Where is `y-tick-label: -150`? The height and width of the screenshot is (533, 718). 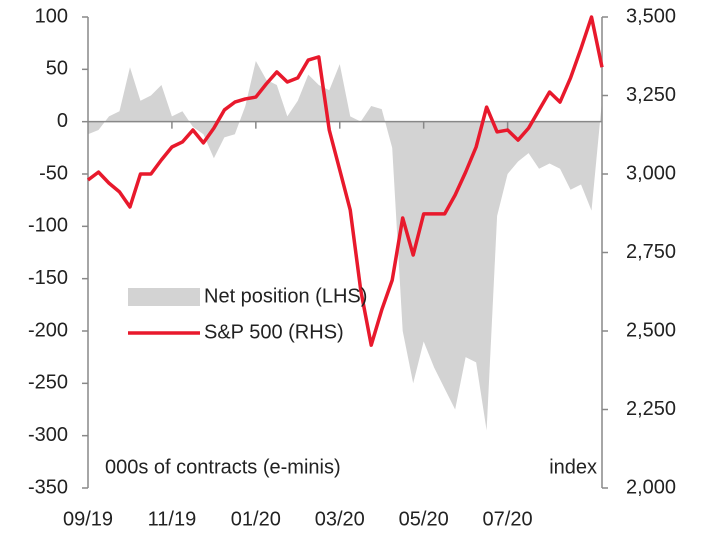 y-tick-label: -150 is located at coordinates (48, 278).